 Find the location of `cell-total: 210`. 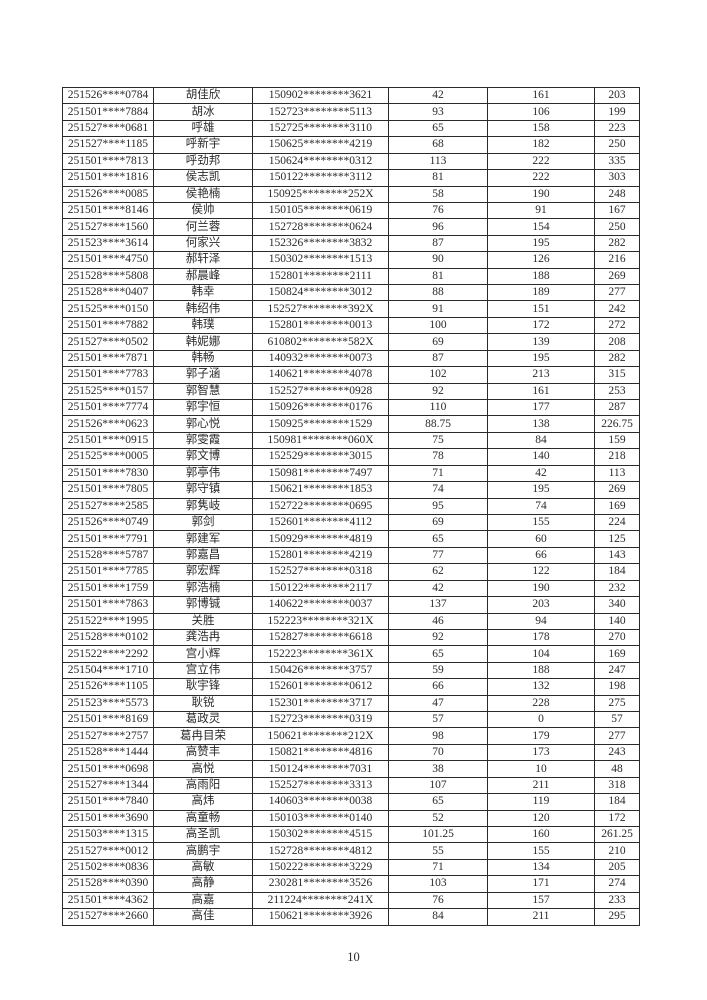

cell-total: 210 is located at coordinates (617, 851).